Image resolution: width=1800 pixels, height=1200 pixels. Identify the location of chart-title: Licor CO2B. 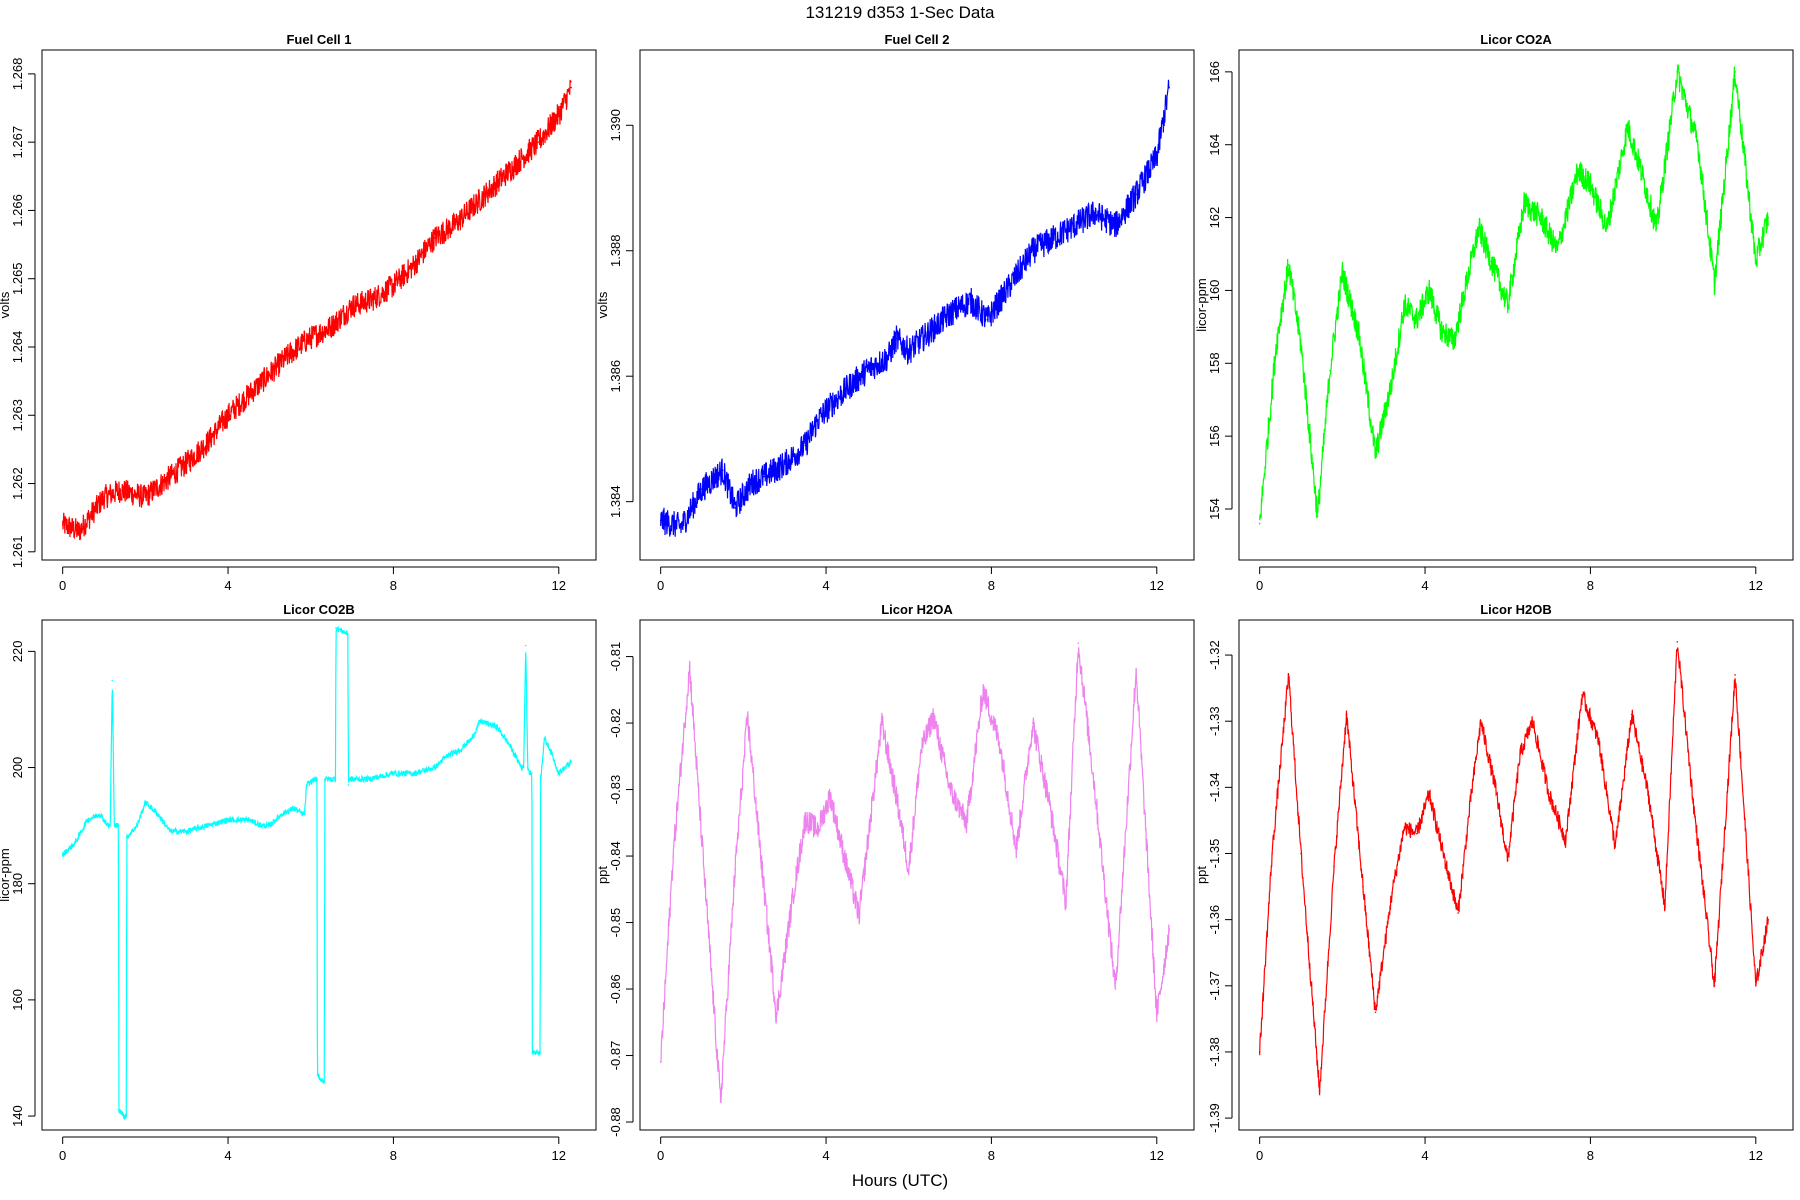
(319, 609).